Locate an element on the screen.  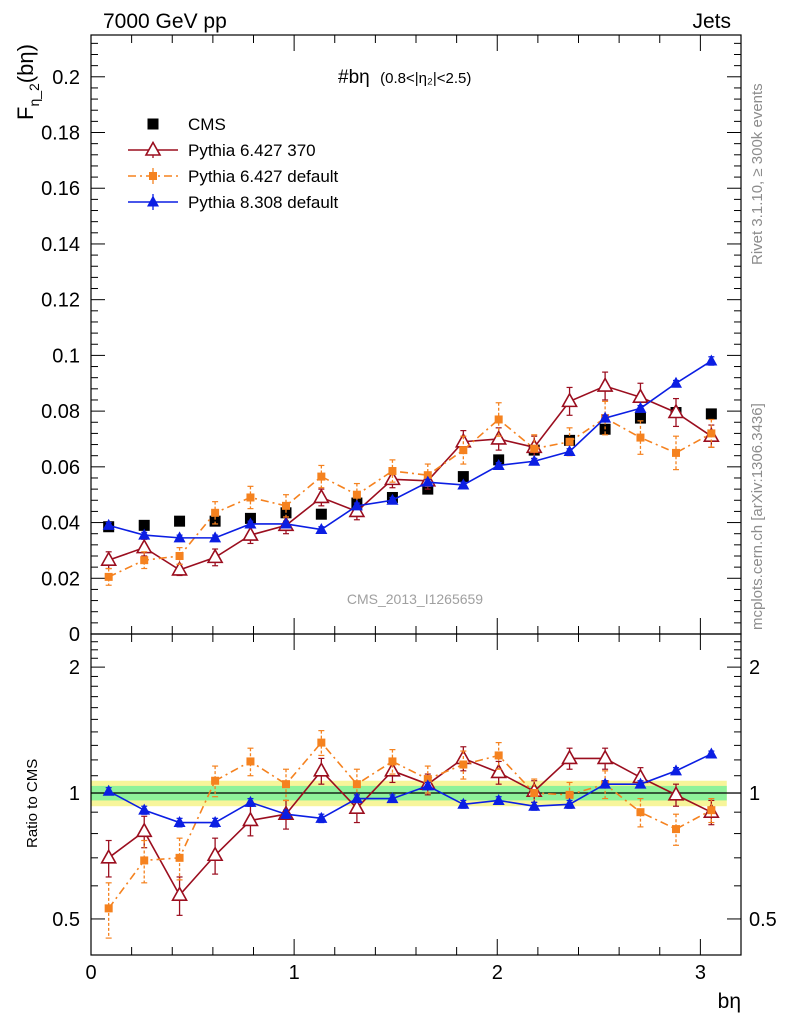
series-pythia-6-427-default is located at coordinates (410, 493).